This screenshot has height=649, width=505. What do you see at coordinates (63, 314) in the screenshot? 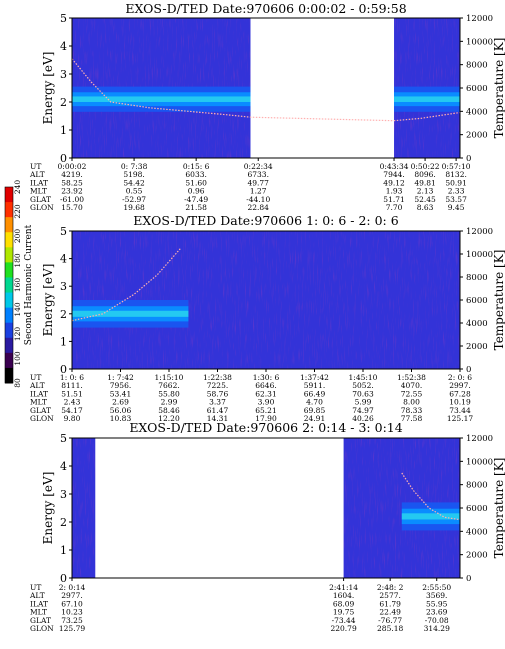
I see `y-tick-label: 2` at bounding box center [63, 314].